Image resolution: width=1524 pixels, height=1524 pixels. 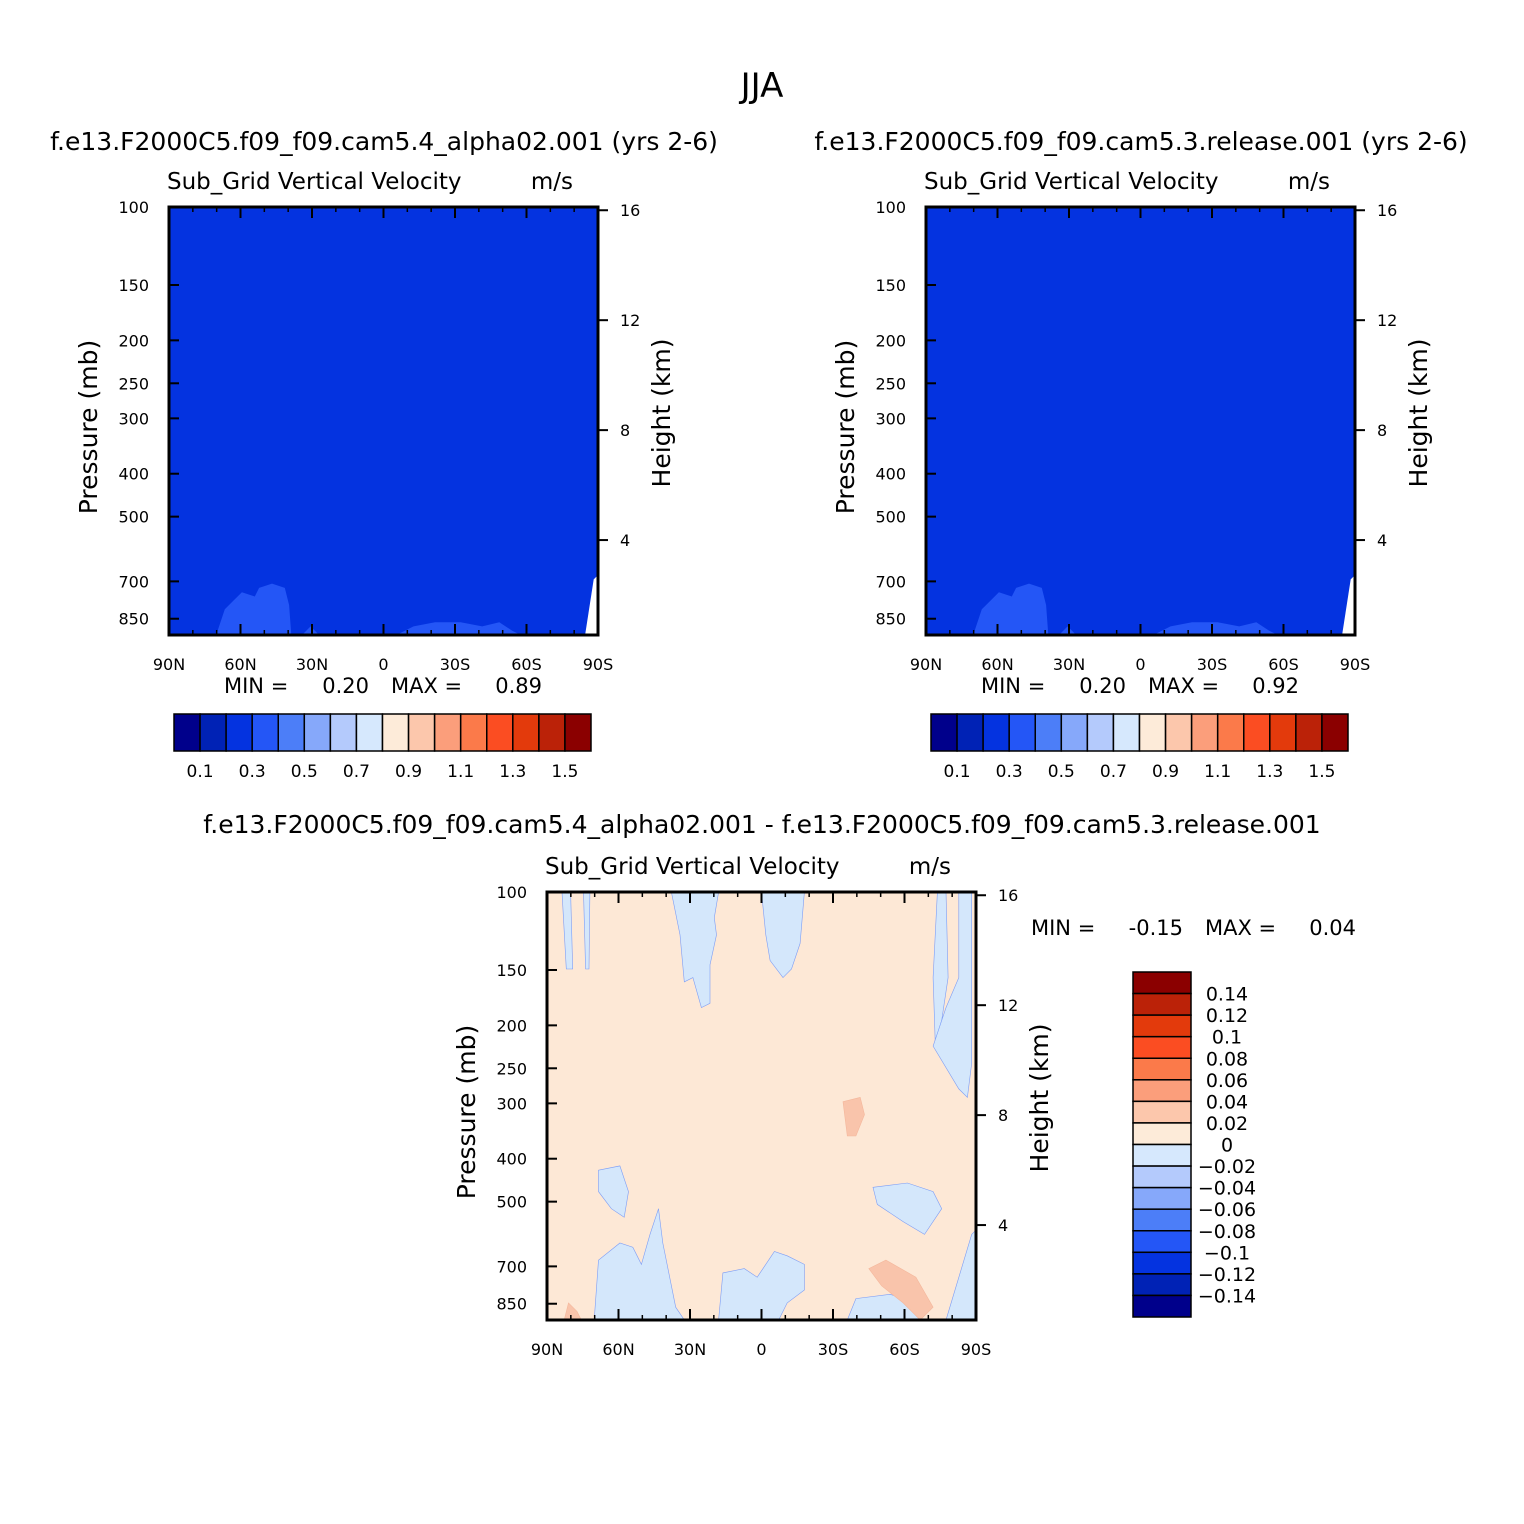 What do you see at coordinates (1355, 664) in the screenshot?
I see `x-tick-label: 90S` at bounding box center [1355, 664].